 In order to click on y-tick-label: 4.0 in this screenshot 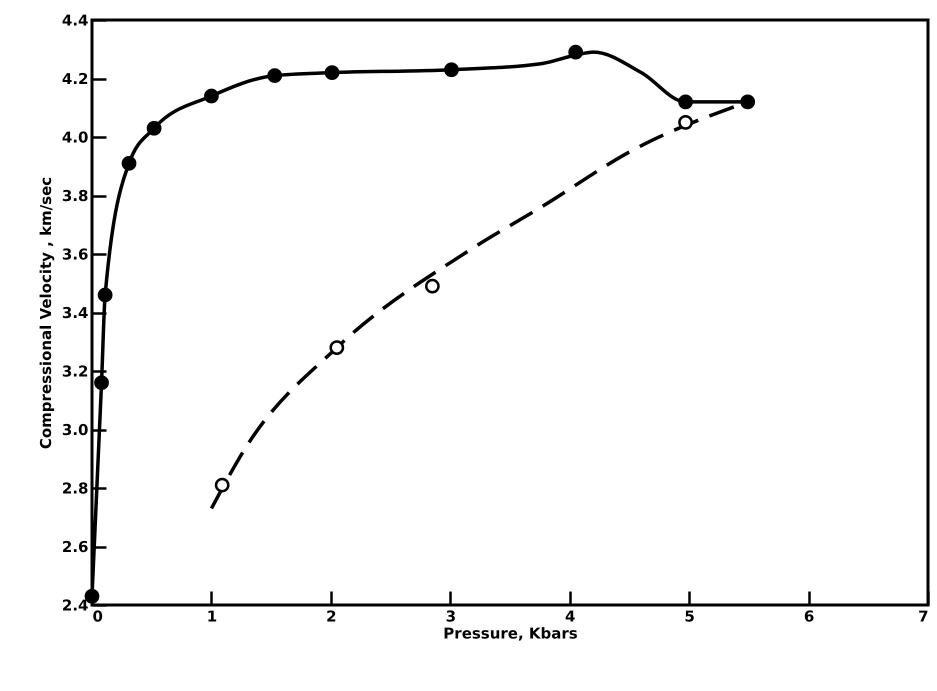, I will do `click(75, 137)`.